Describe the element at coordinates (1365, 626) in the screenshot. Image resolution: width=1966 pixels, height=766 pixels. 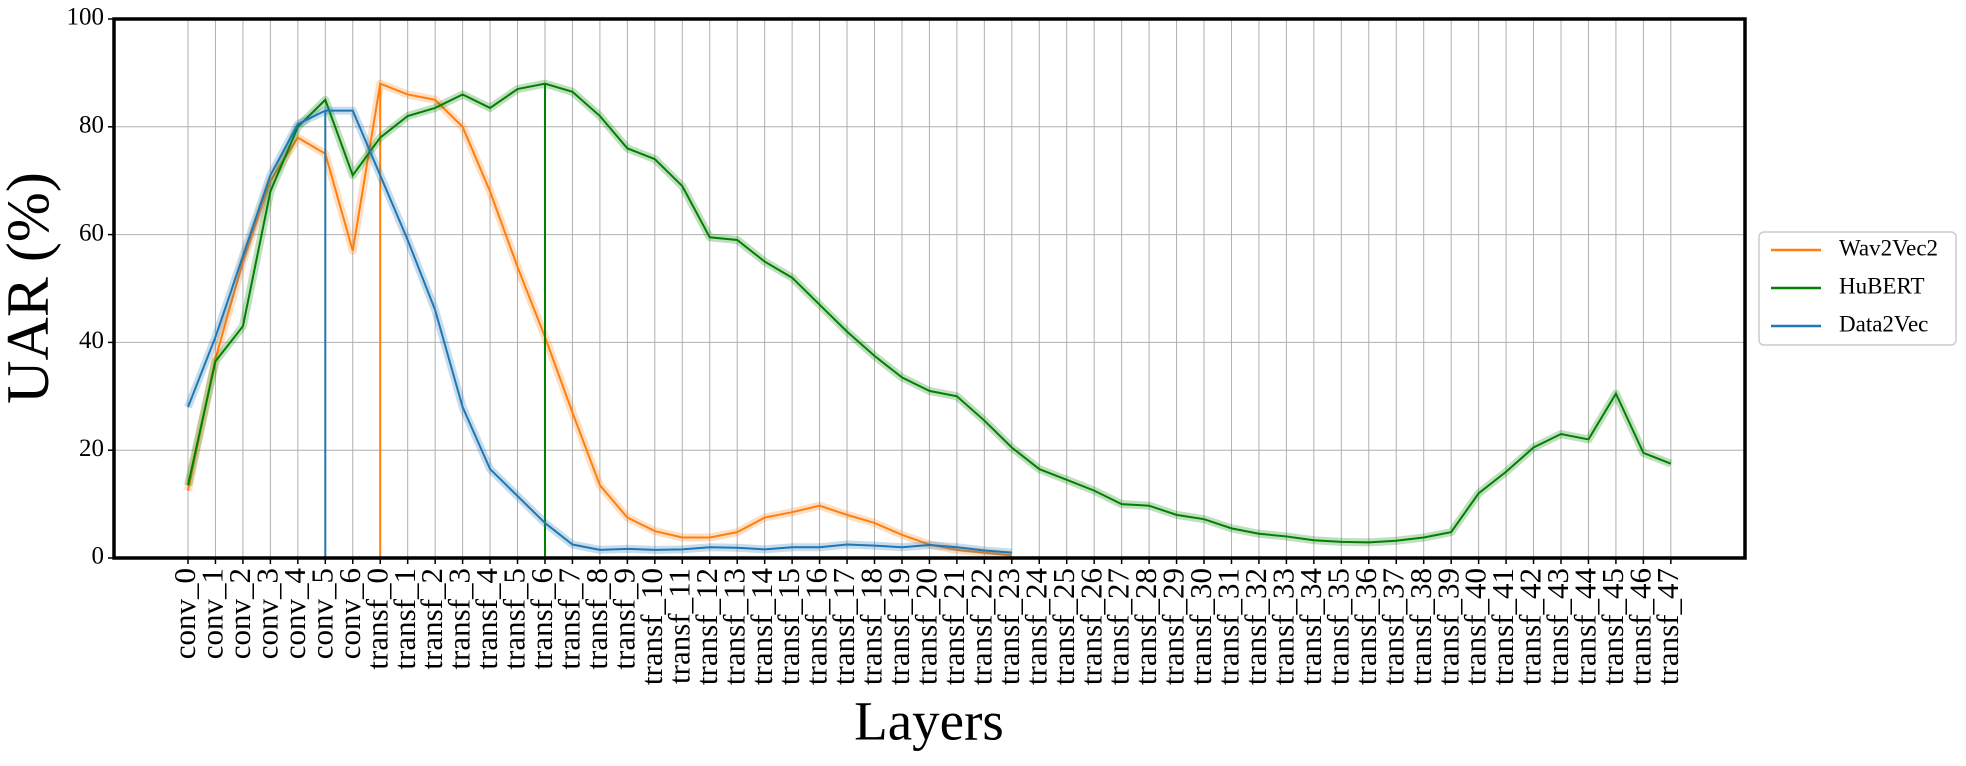
I see `x-tick-label: transf_36` at that location.